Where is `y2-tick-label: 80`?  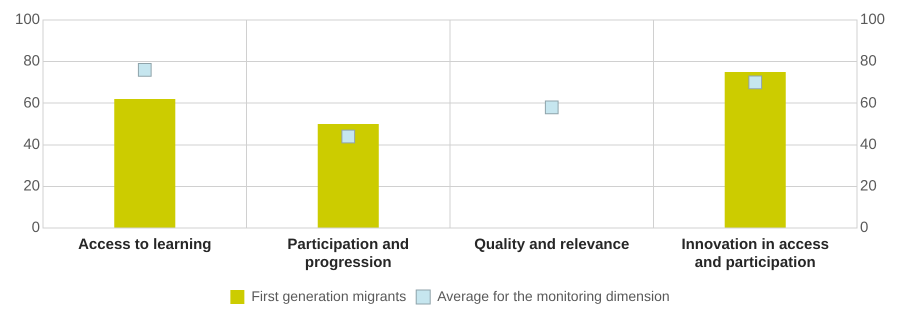
y2-tick-label: 80 is located at coordinates (868, 61).